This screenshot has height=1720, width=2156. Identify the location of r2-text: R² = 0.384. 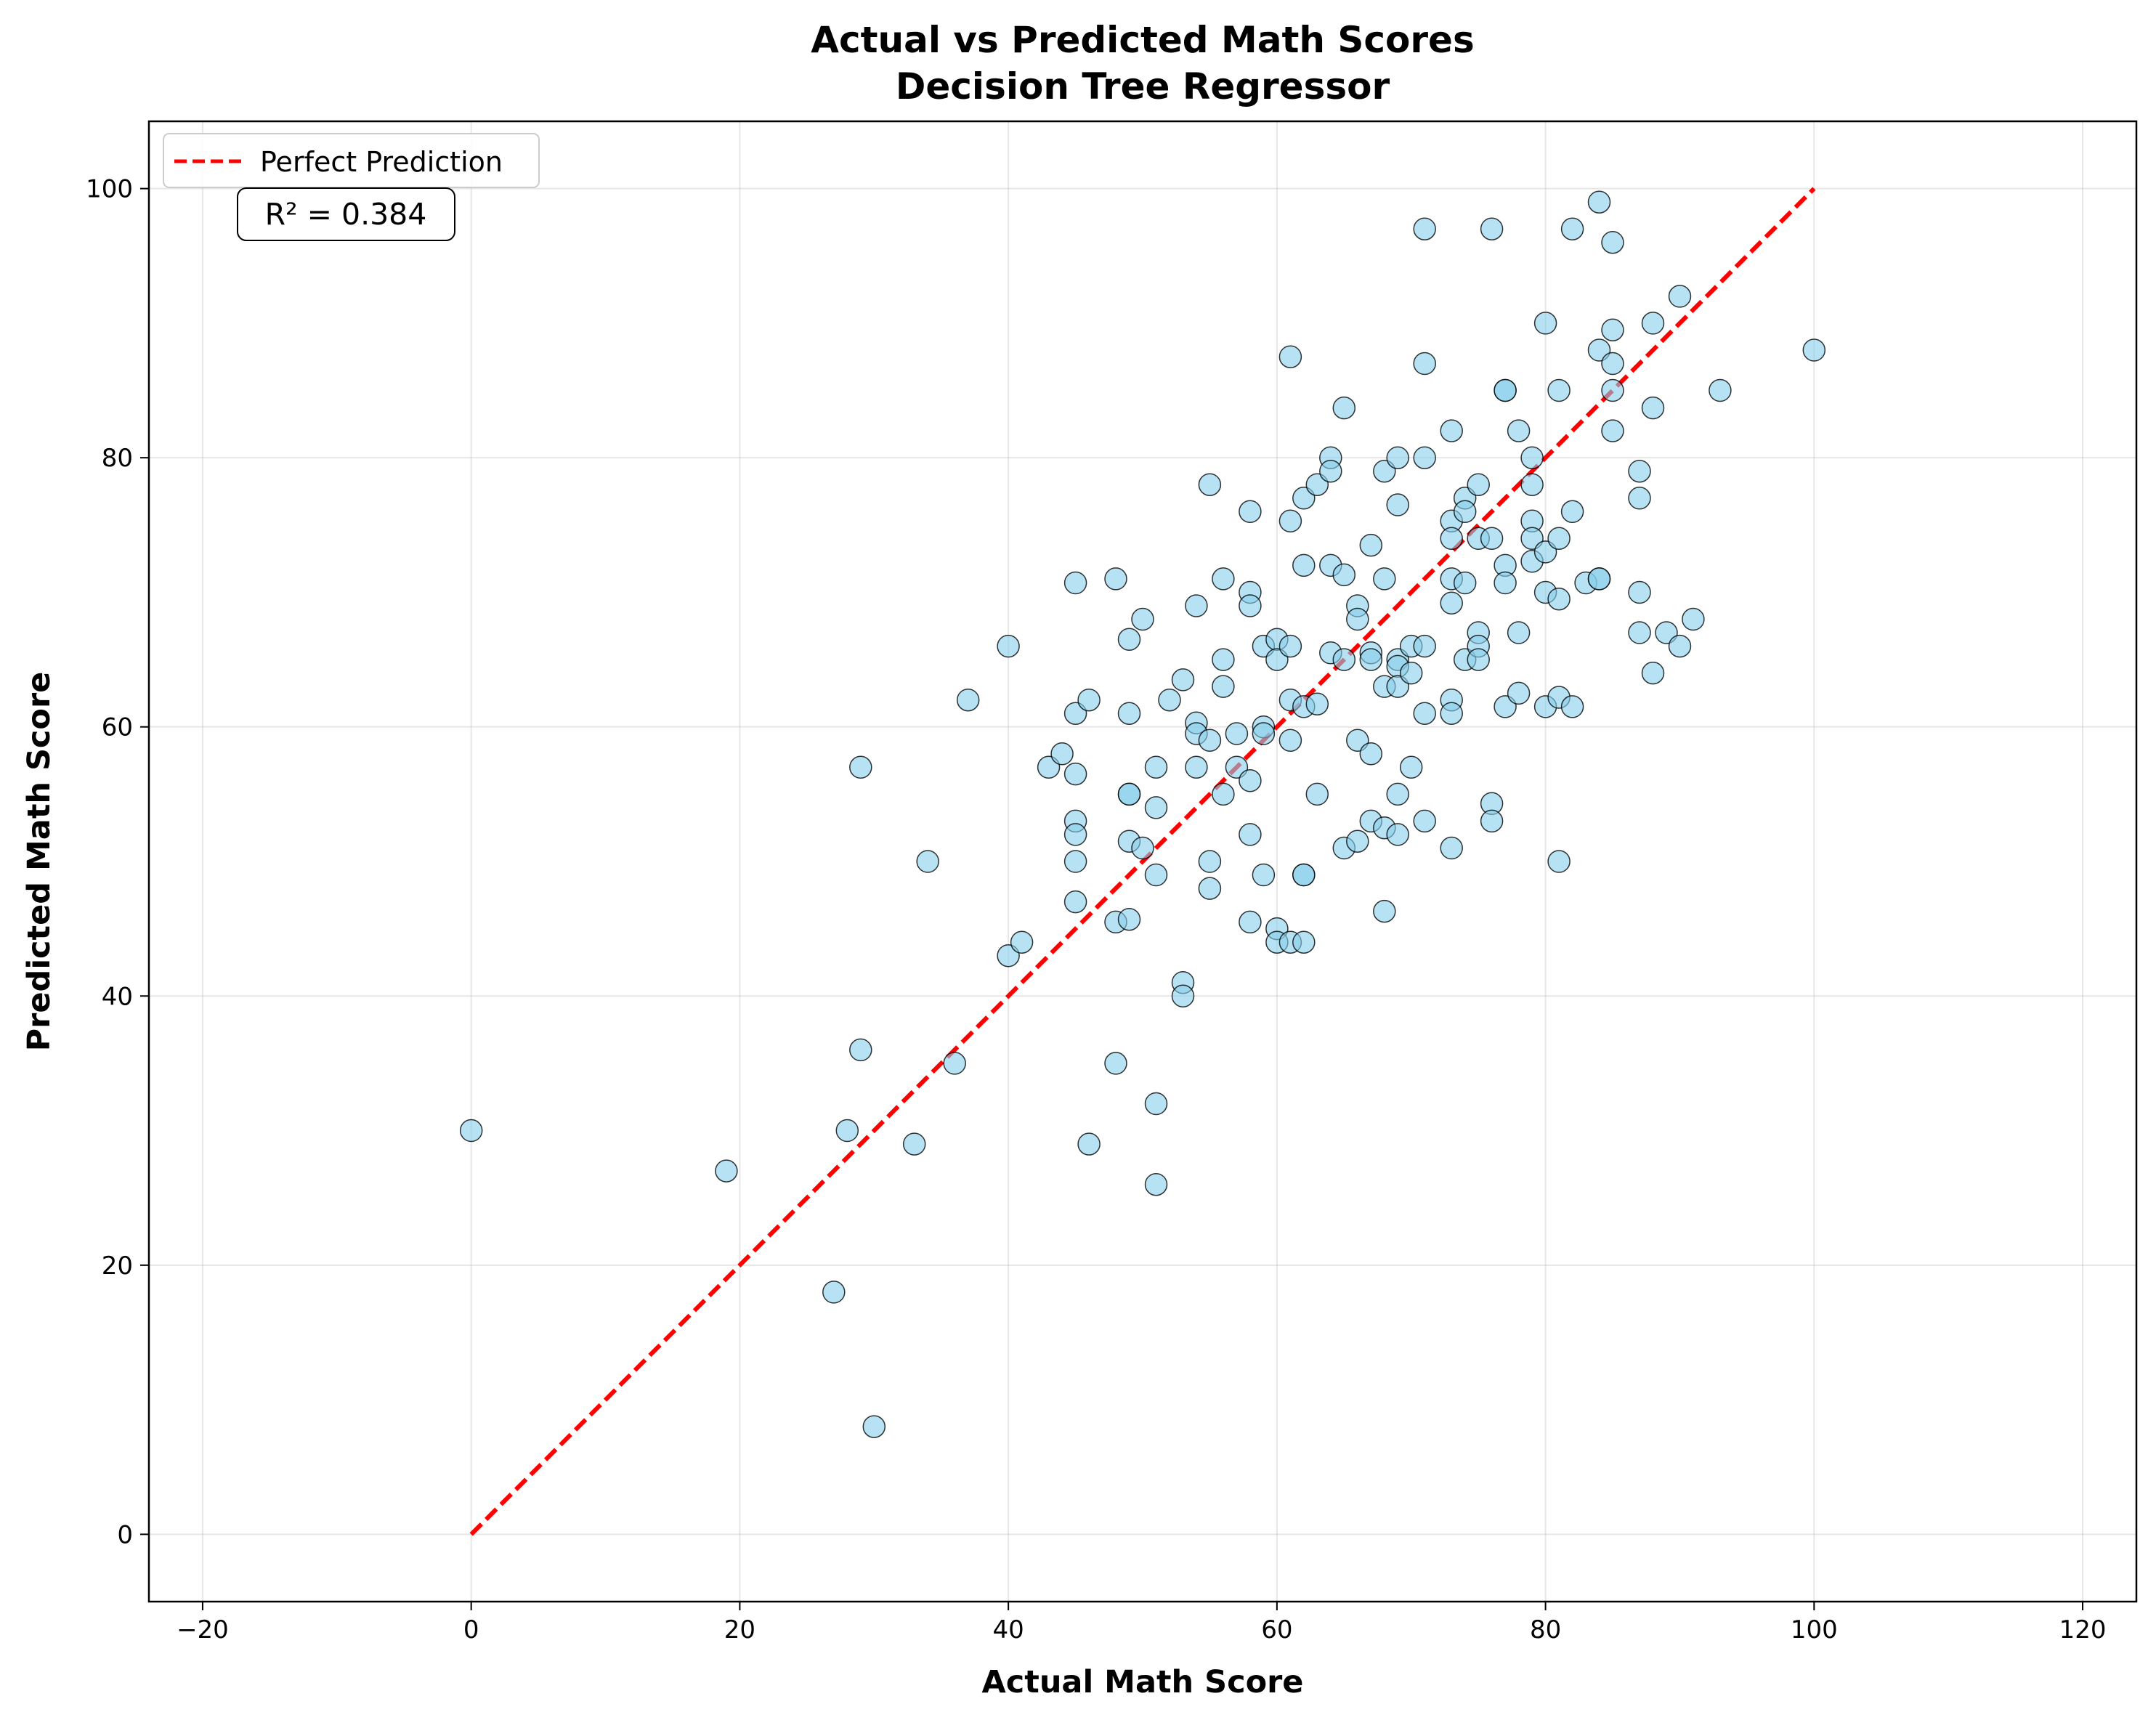
(346, 214).